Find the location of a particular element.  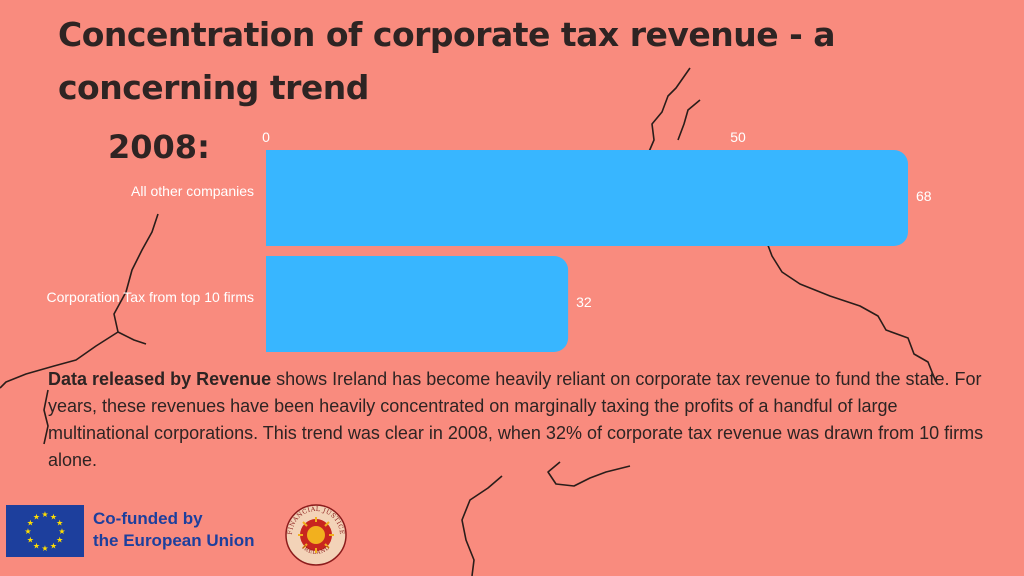

eu-flag-icon: ★ ★ ★ ★ ★ ★ ★ ★ ★ ★ ★ ★ is located at coordinates (45, 531).